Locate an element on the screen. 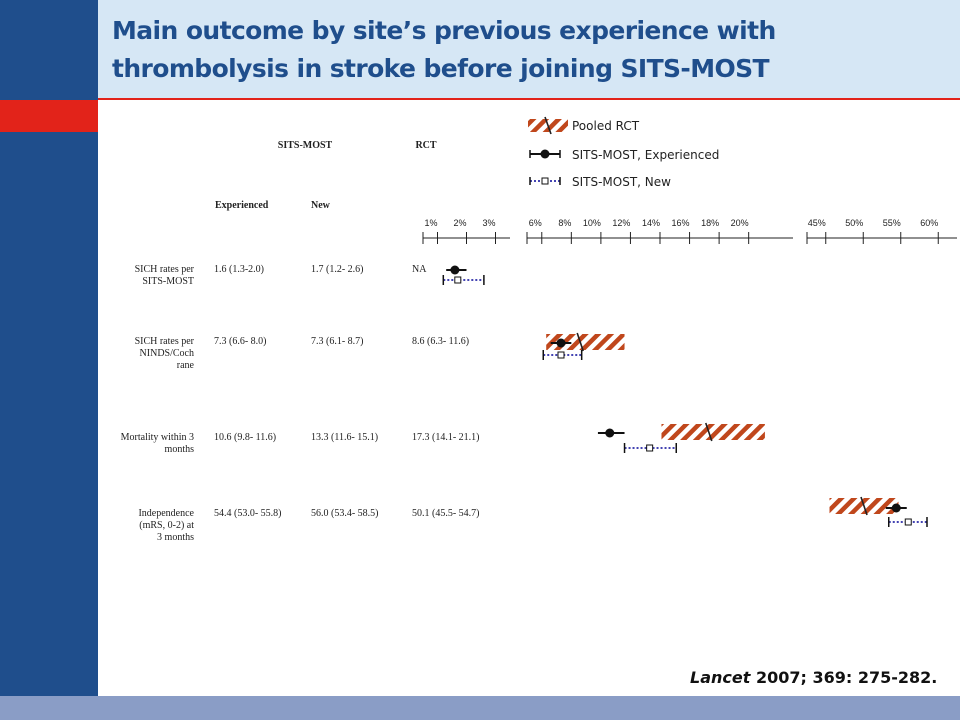  axis-tick-label: 14% is located at coordinates (651, 223).